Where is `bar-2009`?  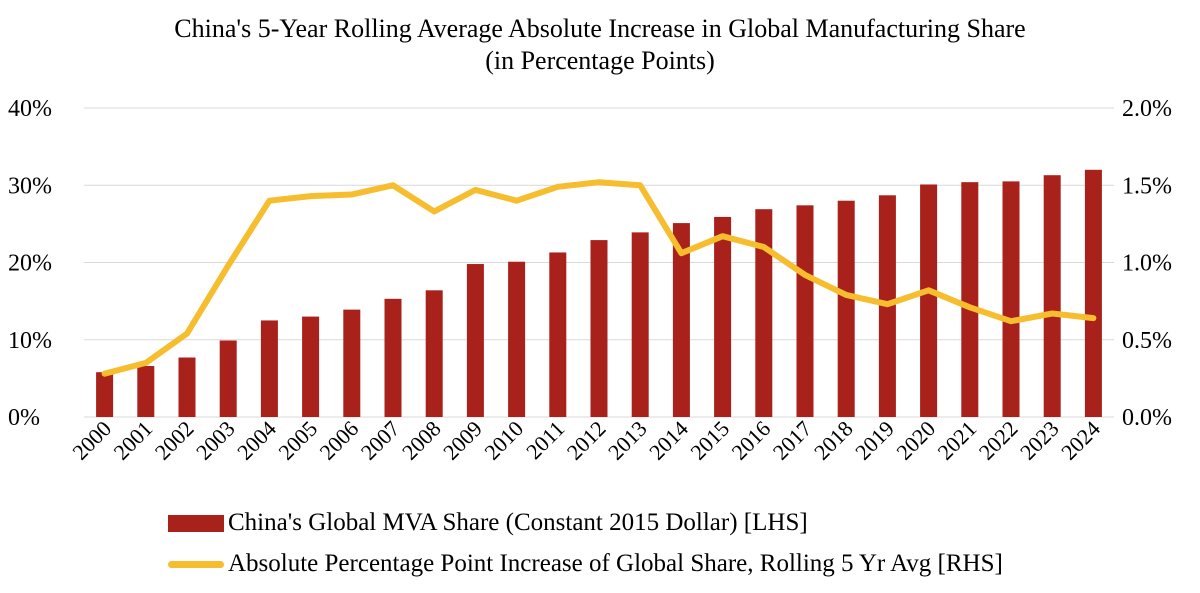 bar-2009 is located at coordinates (475, 340).